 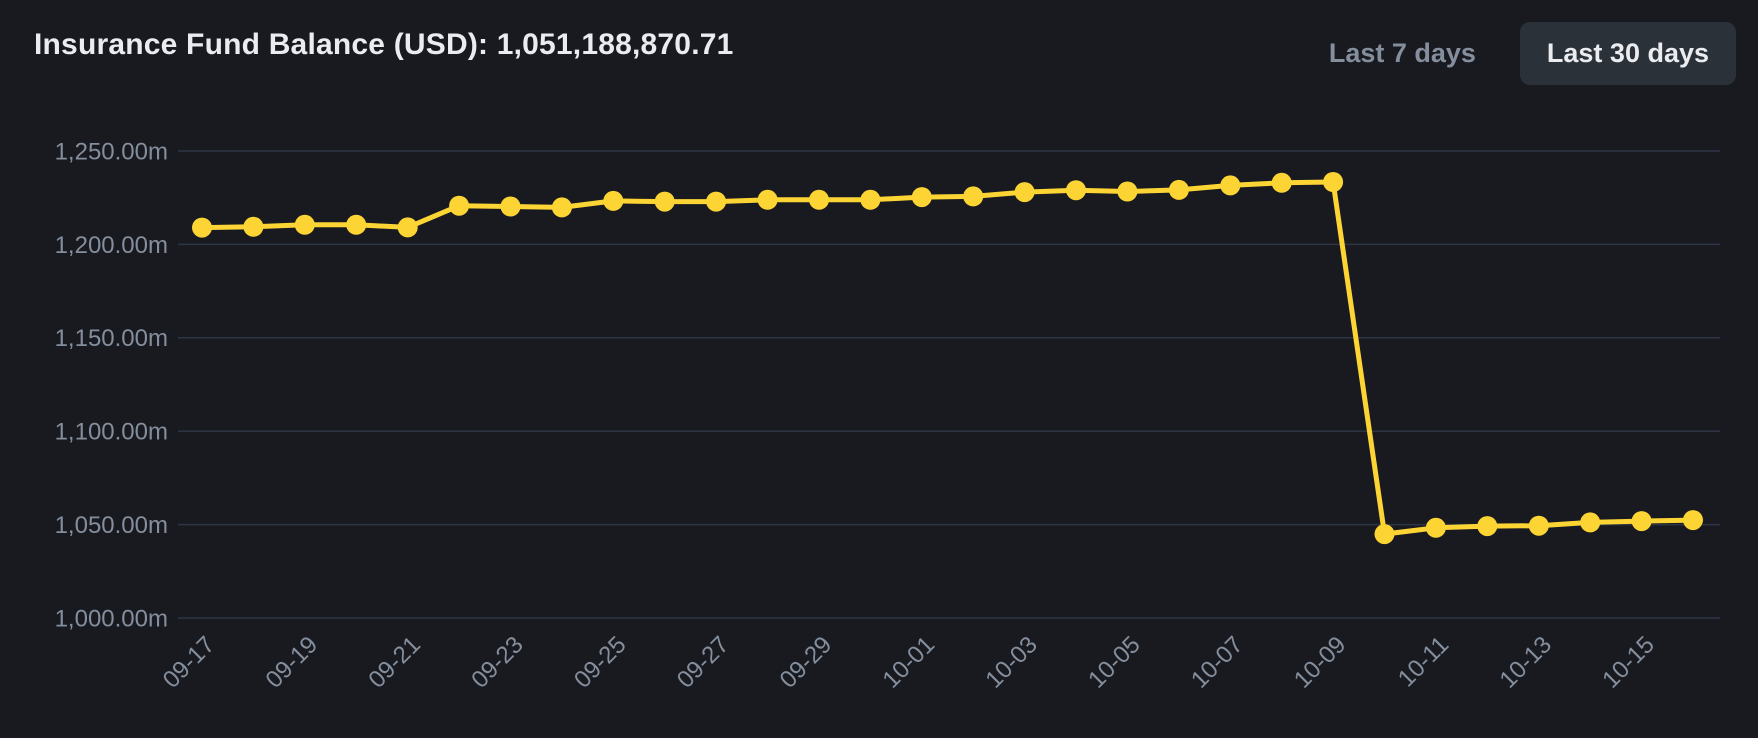 What do you see at coordinates (806, 662) in the screenshot?
I see `x-axis-tick-label: 09-29` at bounding box center [806, 662].